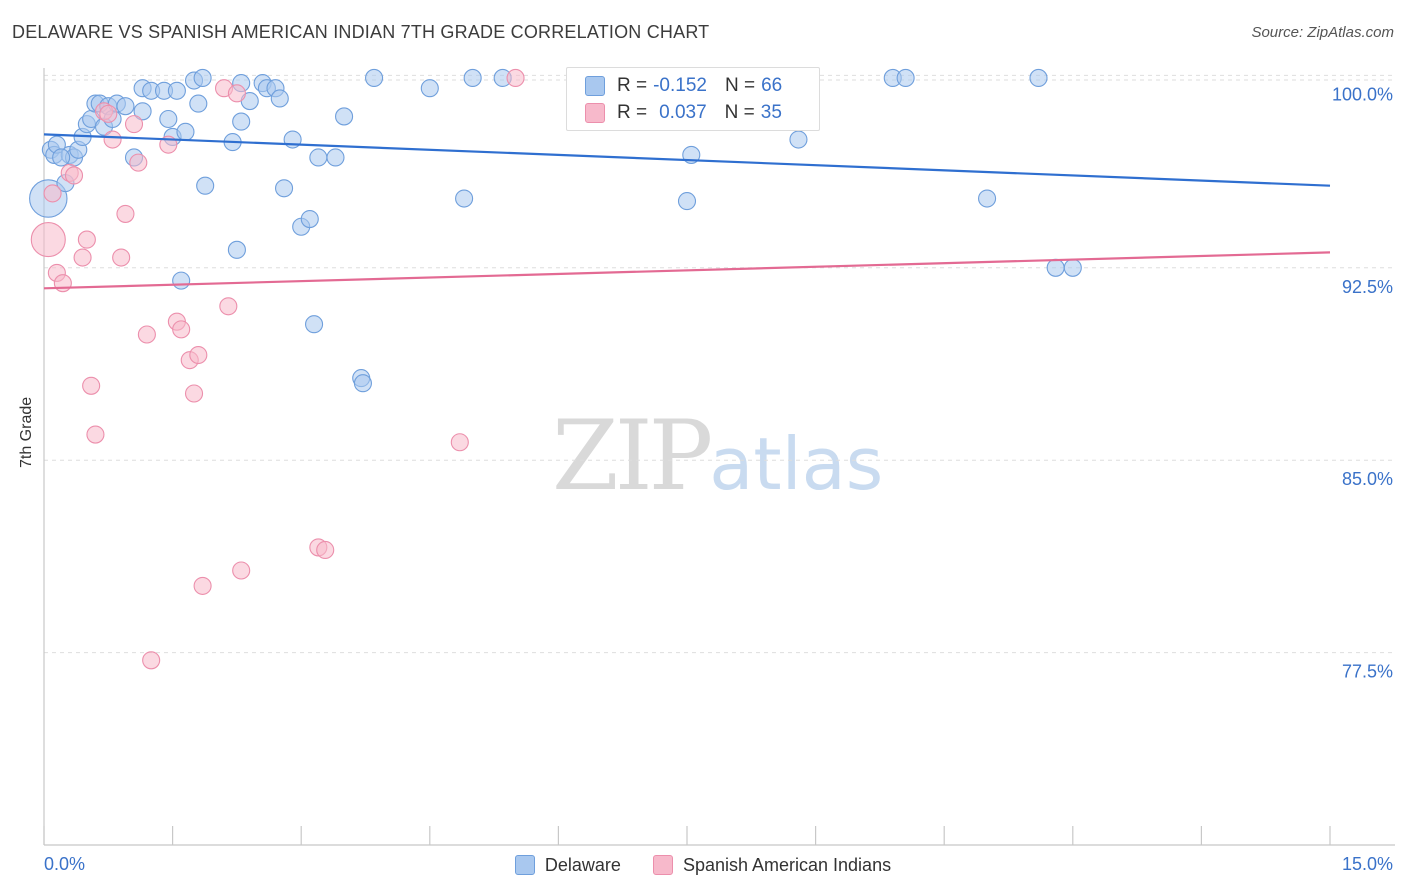 Image resolution: width=1406 pixels, height=892 pixels. I want to click on watermark-zip: ZIP, so click(632, 456).